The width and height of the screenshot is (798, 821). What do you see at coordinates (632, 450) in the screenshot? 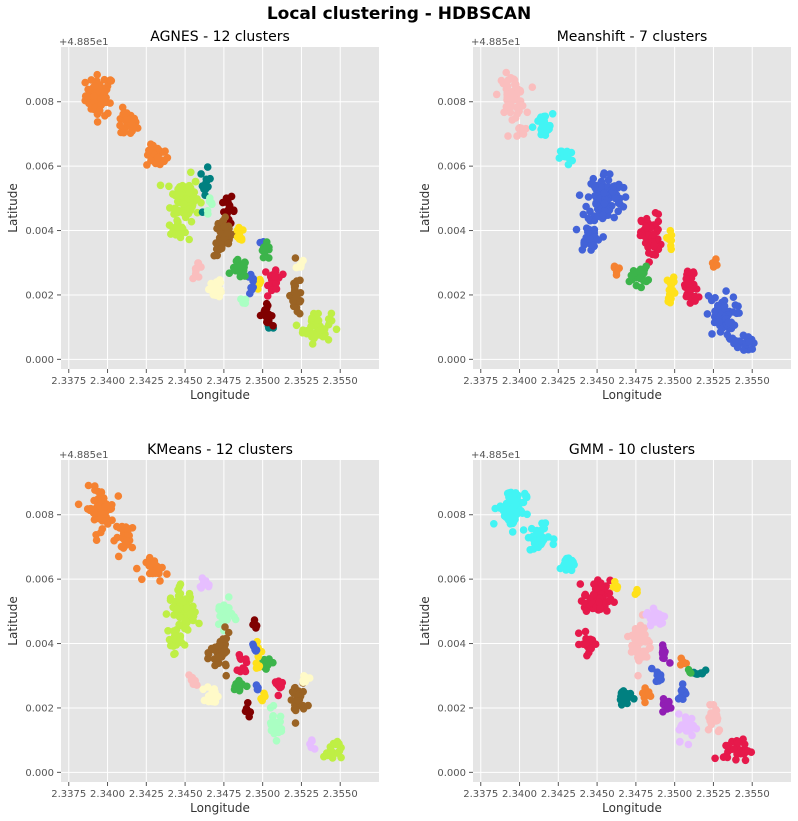
I see `subplot-title: GMM - 10 clusters` at bounding box center [632, 450].